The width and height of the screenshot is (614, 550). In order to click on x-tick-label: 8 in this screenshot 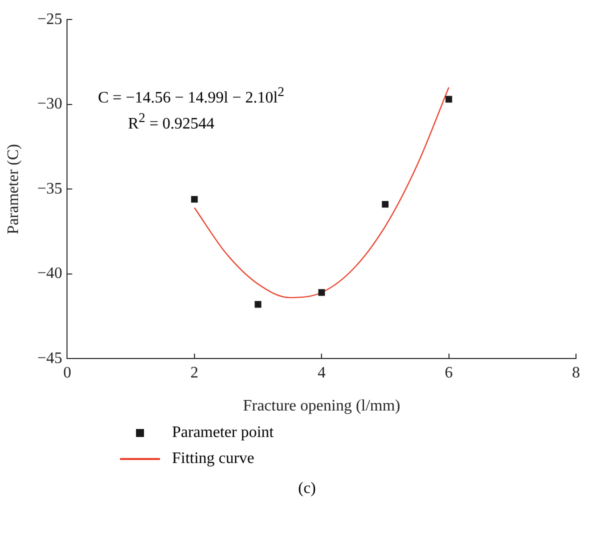, I will do `click(576, 373)`.